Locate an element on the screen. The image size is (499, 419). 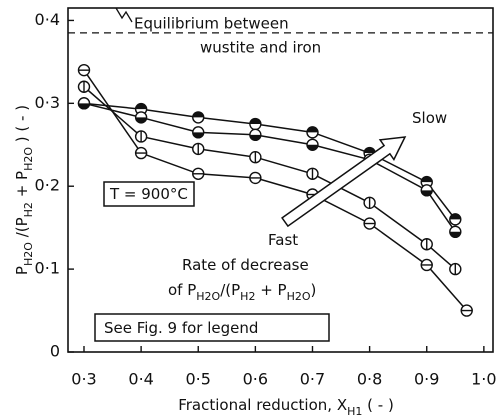
text-part: ) ( - ) is located at coordinates (22, 126).